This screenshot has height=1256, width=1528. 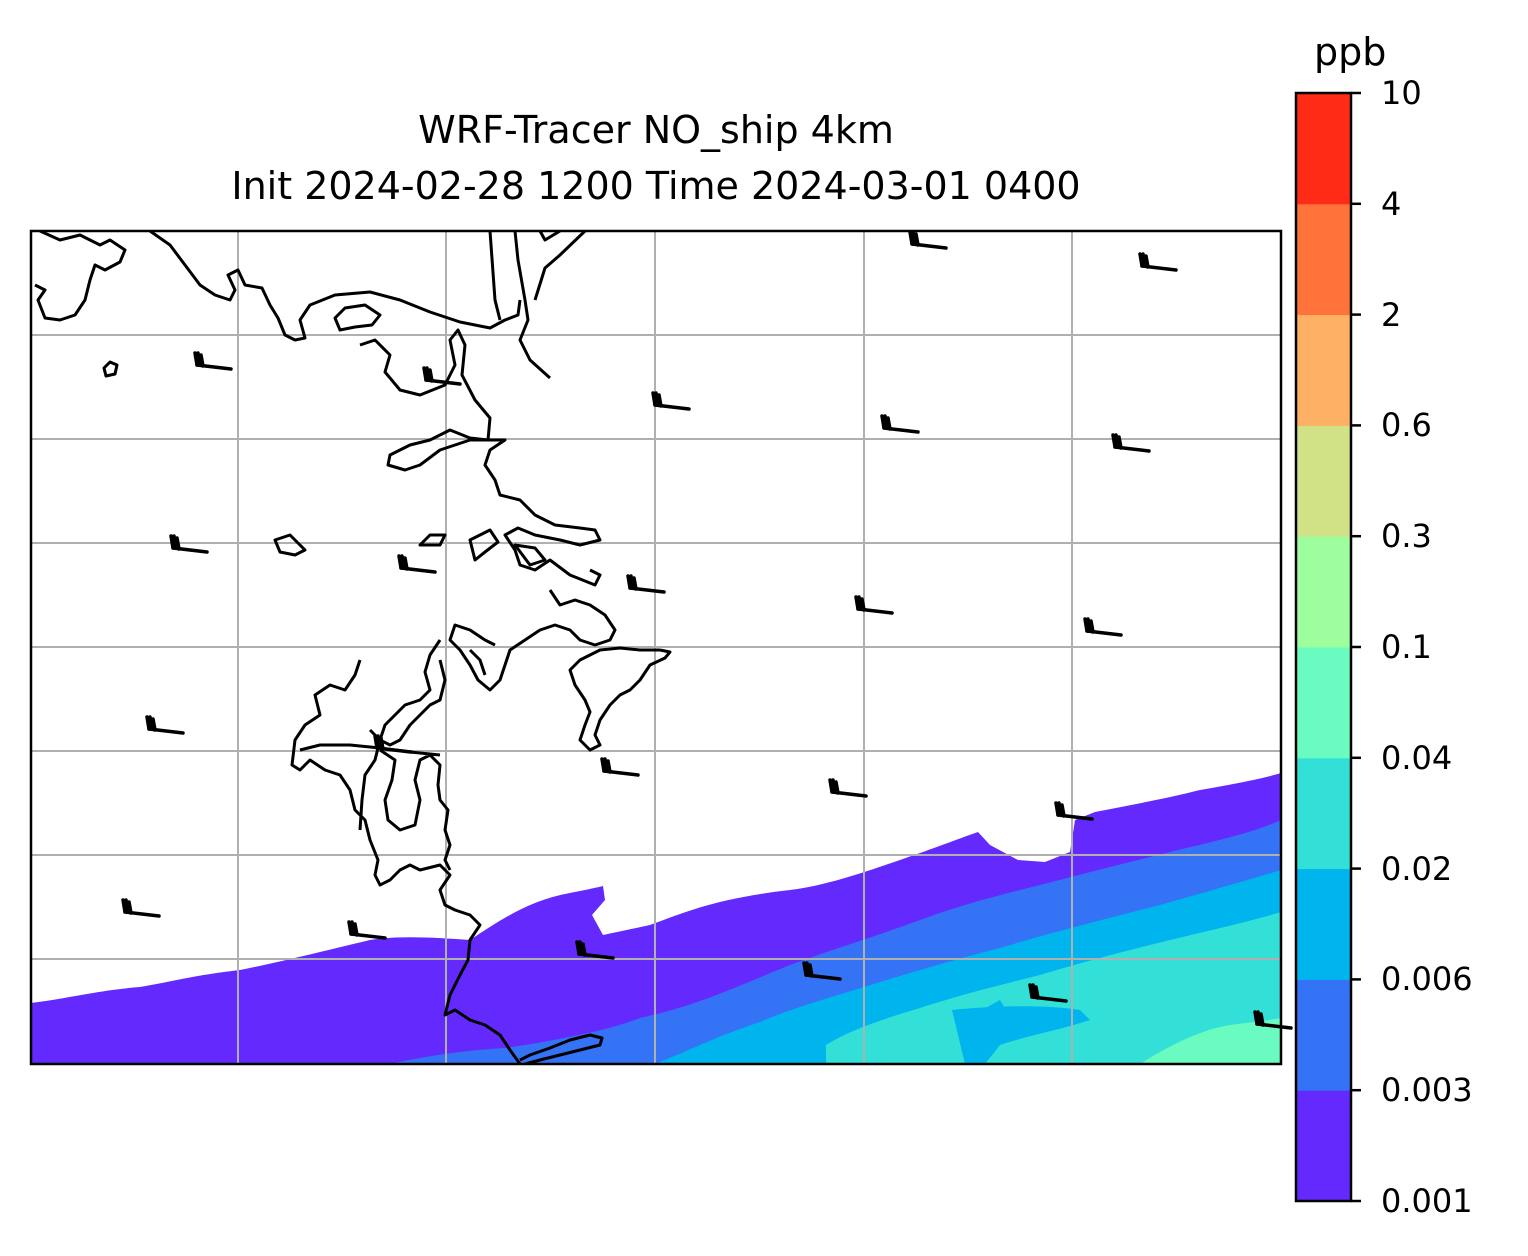 I want to click on colorbar-tick-label: 2, so click(x=1391, y=314).